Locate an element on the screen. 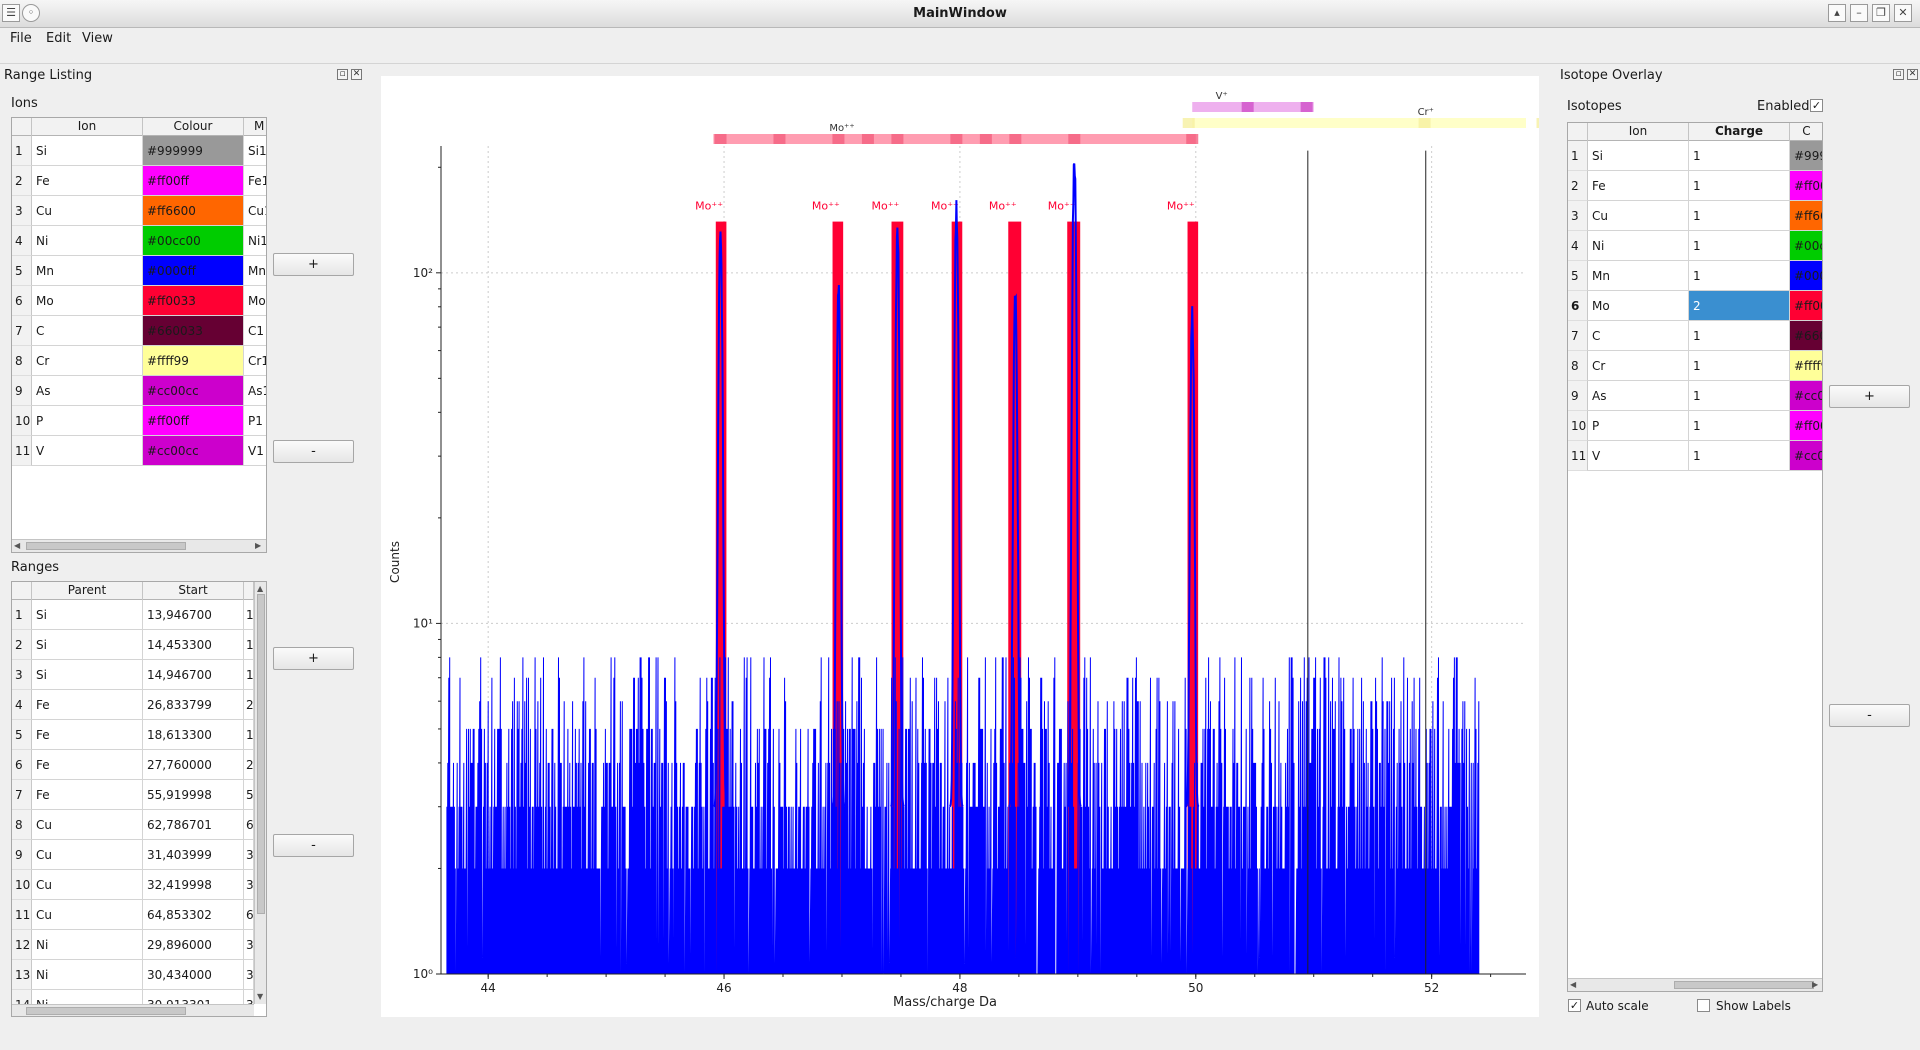  col-header-colour: C is located at coordinates (1806, 132).